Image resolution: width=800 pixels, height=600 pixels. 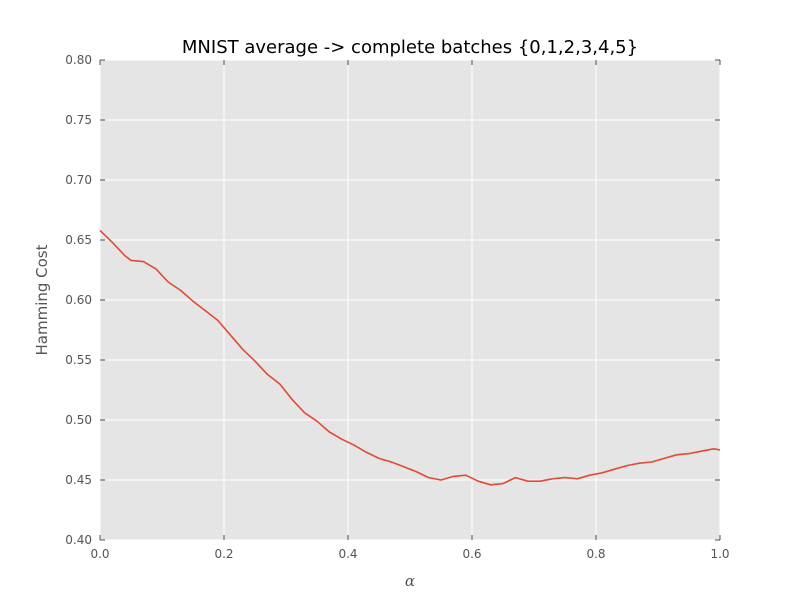 I want to click on y-tick-labels: 0.40 0.45 0.50 0.55 0.60 0.65 0.70 0.75 0.80, so click(x=78, y=300).